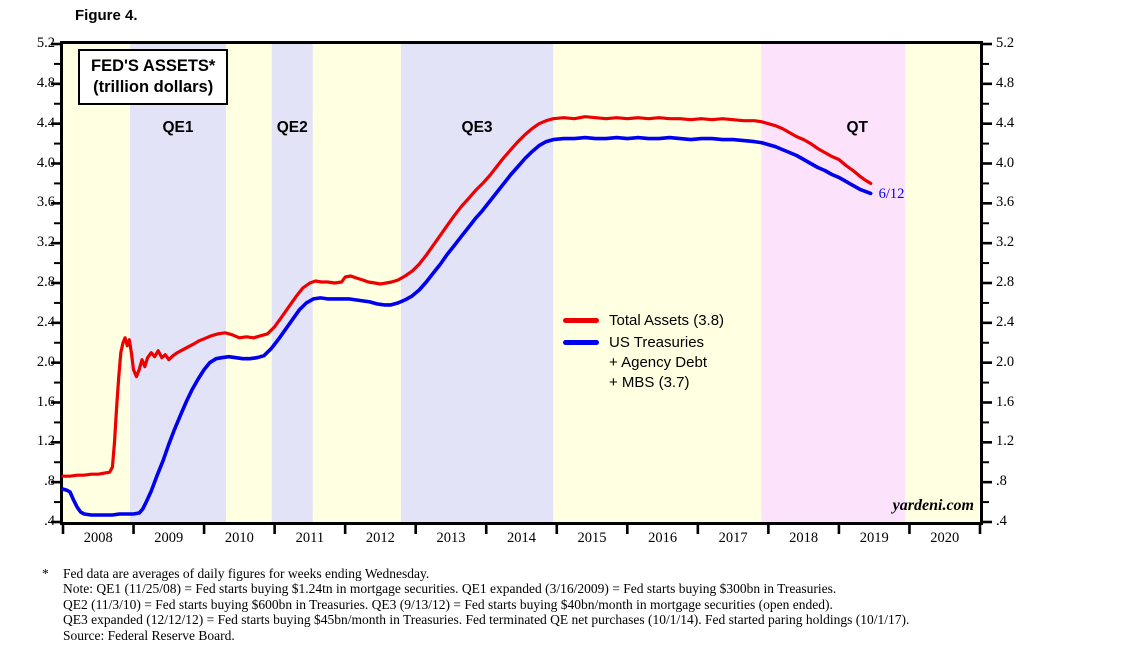  I want to click on y-axis-label-left: 2.8, so click(45, 282).